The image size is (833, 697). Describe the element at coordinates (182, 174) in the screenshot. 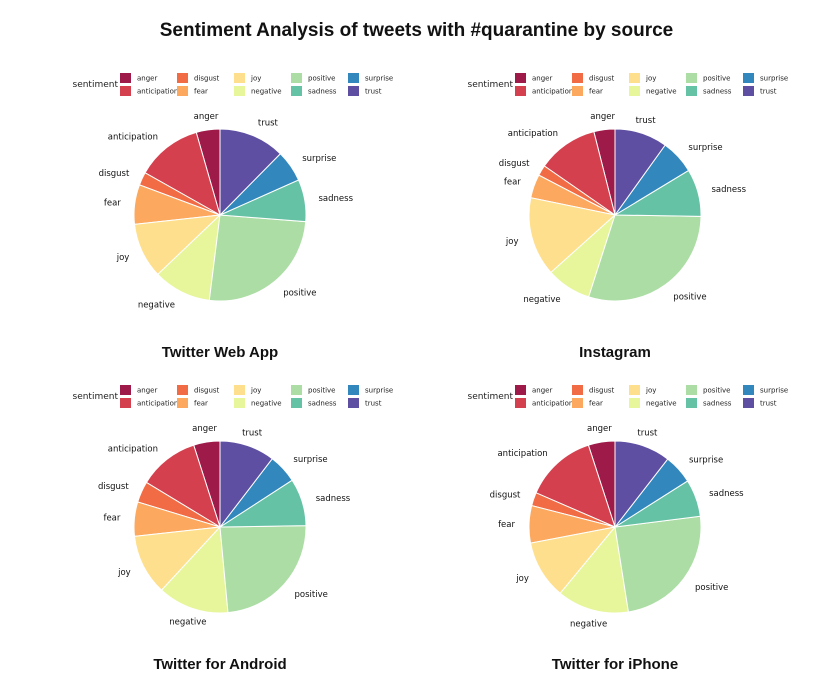

I see `pie-slice-anticipation` at that location.